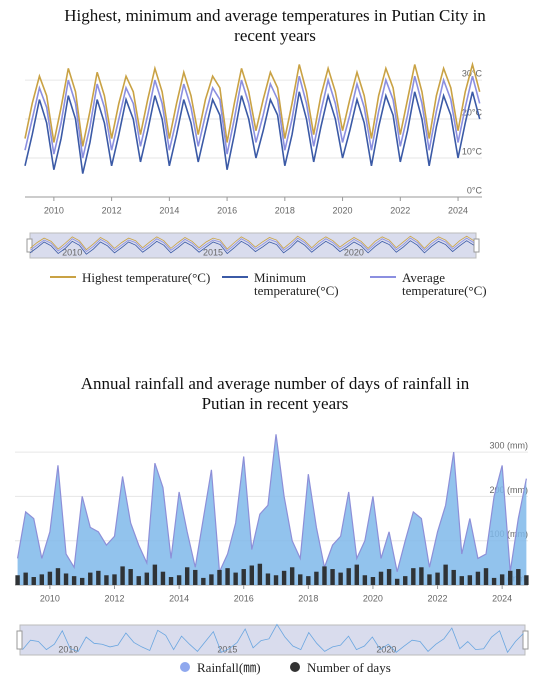 The width and height of the screenshot is (550, 686). What do you see at coordinates (146, 277) in the screenshot?
I see `legend-label: Highest temperature(°C)` at bounding box center [146, 277].